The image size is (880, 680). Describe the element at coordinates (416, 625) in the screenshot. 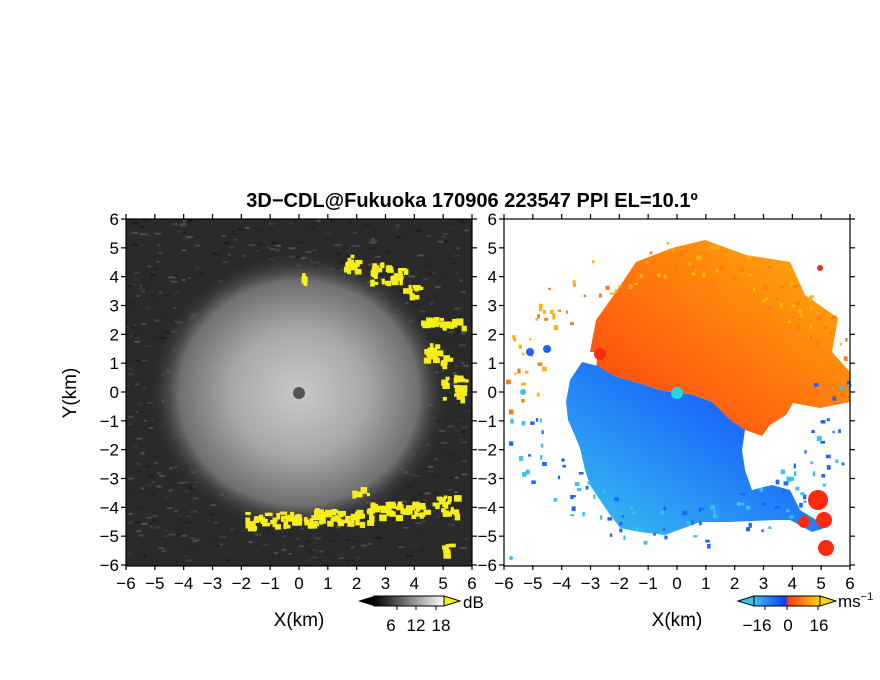

I see `left-colorbar-tick-12: 12` at that location.